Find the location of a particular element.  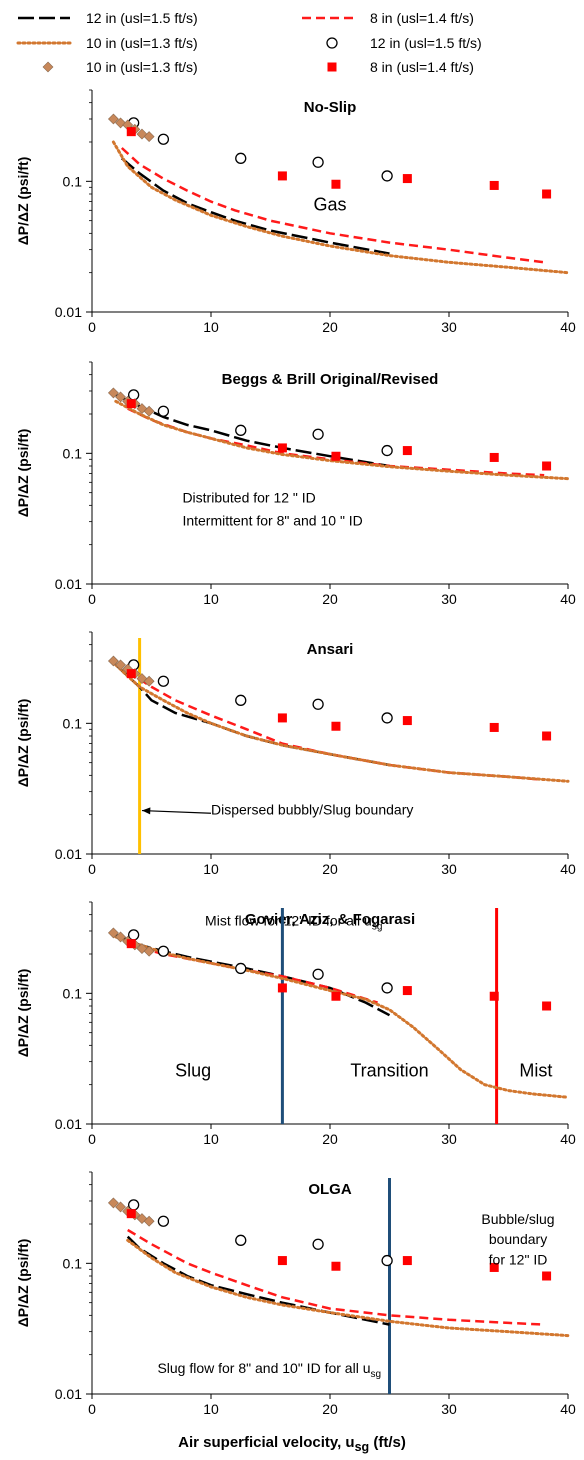

chart-title: OLGA is located at coordinates (329, 1189).